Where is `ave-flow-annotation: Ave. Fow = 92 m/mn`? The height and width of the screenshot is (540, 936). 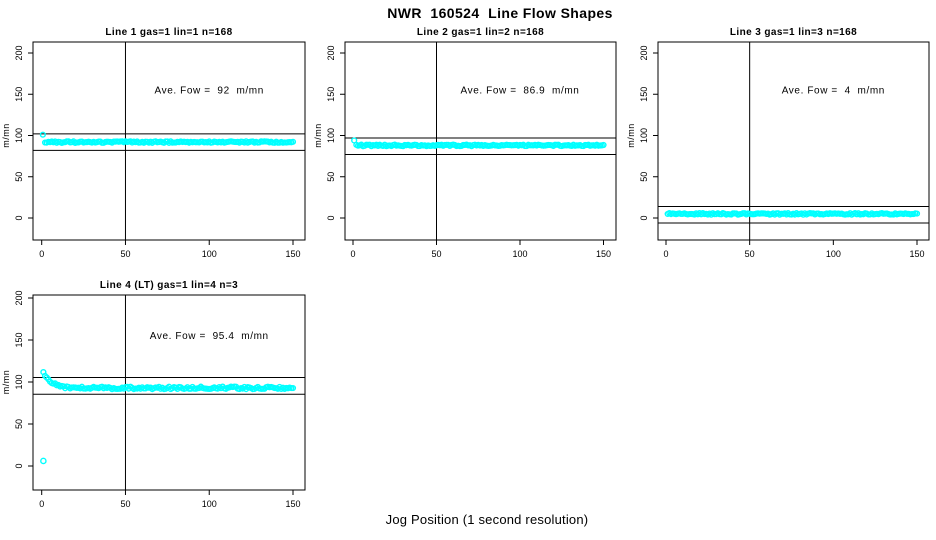
ave-flow-annotation: Ave. Fow = 92 m/mn is located at coordinates (209, 90).